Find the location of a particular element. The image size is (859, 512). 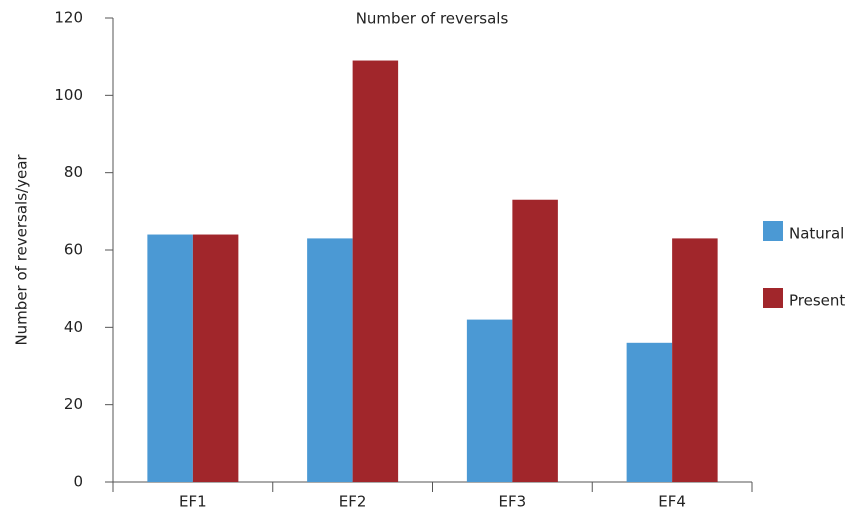

legend-label: Natural is located at coordinates (816, 234).